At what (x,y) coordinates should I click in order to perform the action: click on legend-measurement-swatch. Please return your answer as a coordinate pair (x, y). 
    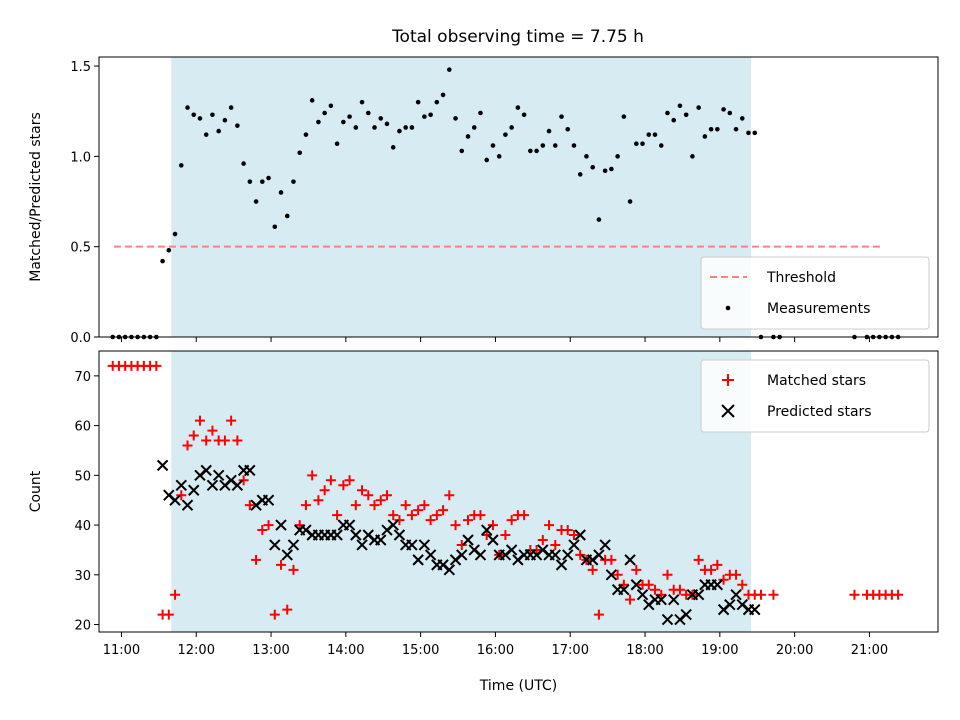
    Looking at the image, I should click on (728, 308).